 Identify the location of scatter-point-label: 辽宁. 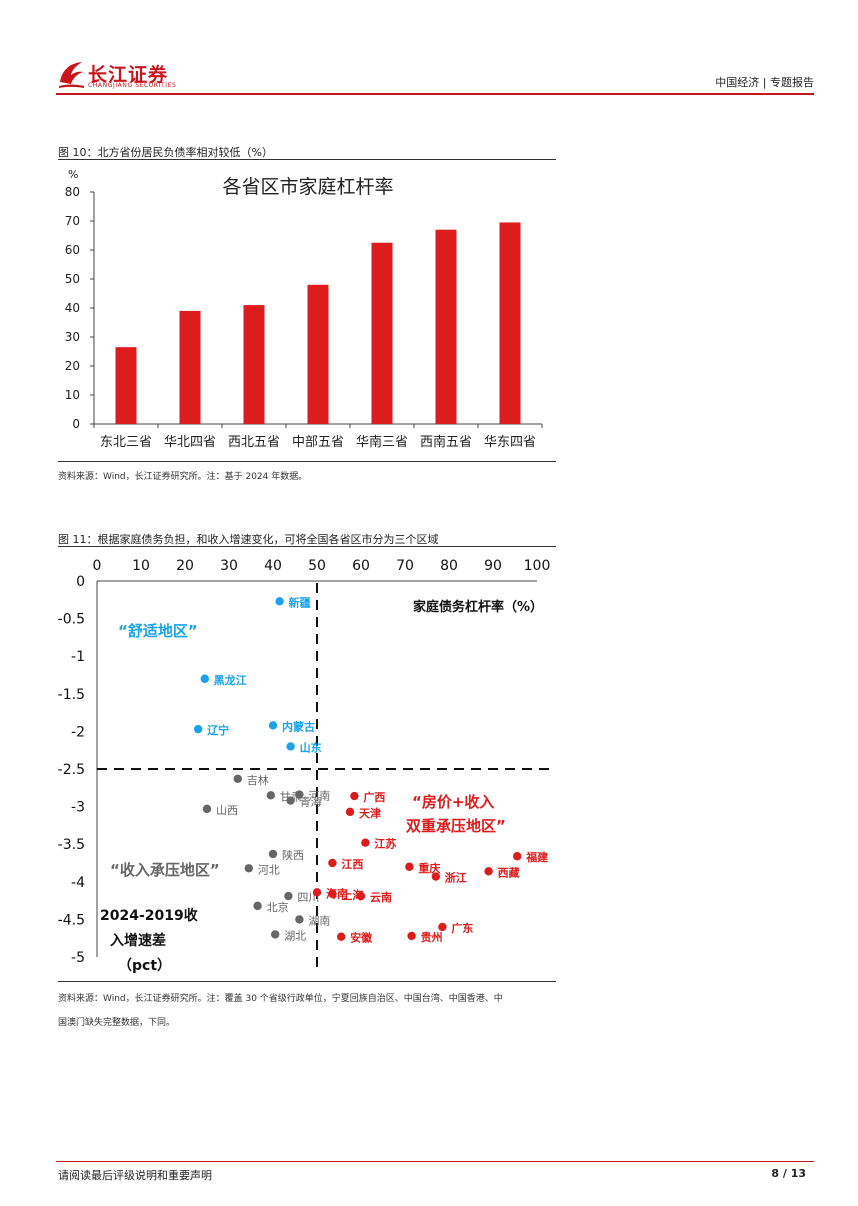
(218, 730).